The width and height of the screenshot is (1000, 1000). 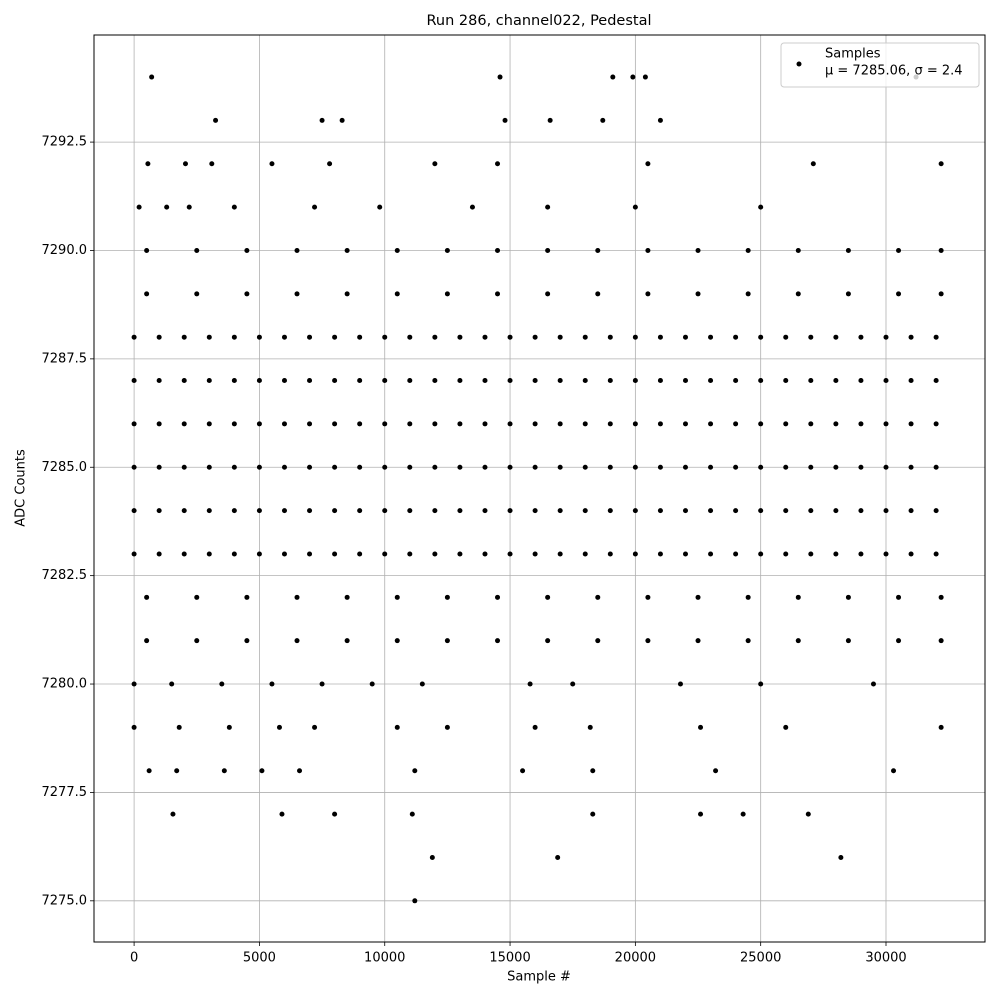 I want to click on y-tick-label: 7277.5, so click(x=65, y=792).